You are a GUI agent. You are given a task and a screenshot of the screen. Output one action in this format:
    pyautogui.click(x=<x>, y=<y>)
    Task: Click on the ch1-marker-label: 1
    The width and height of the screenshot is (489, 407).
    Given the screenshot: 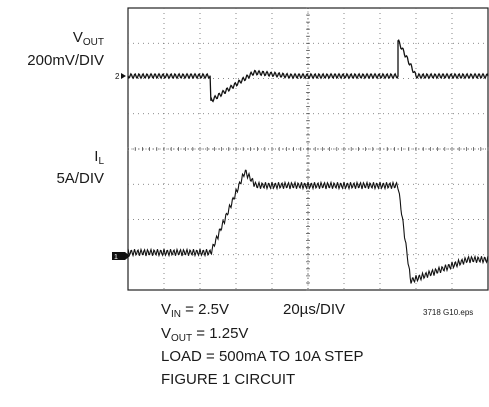 What is the action you would take?
    pyautogui.click(x=116, y=257)
    